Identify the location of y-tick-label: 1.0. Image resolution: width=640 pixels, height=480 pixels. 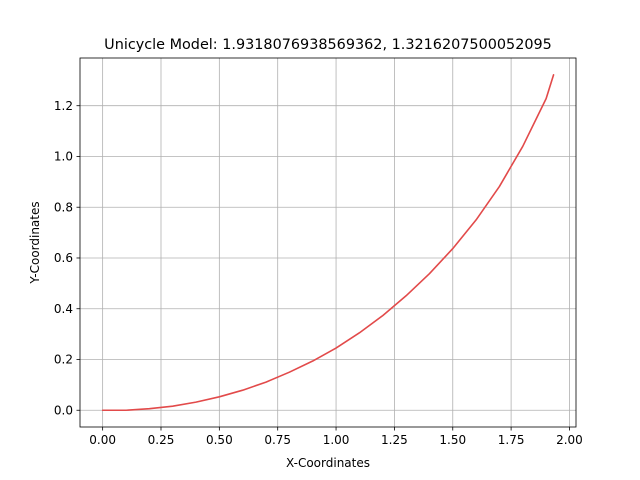
(63, 157).